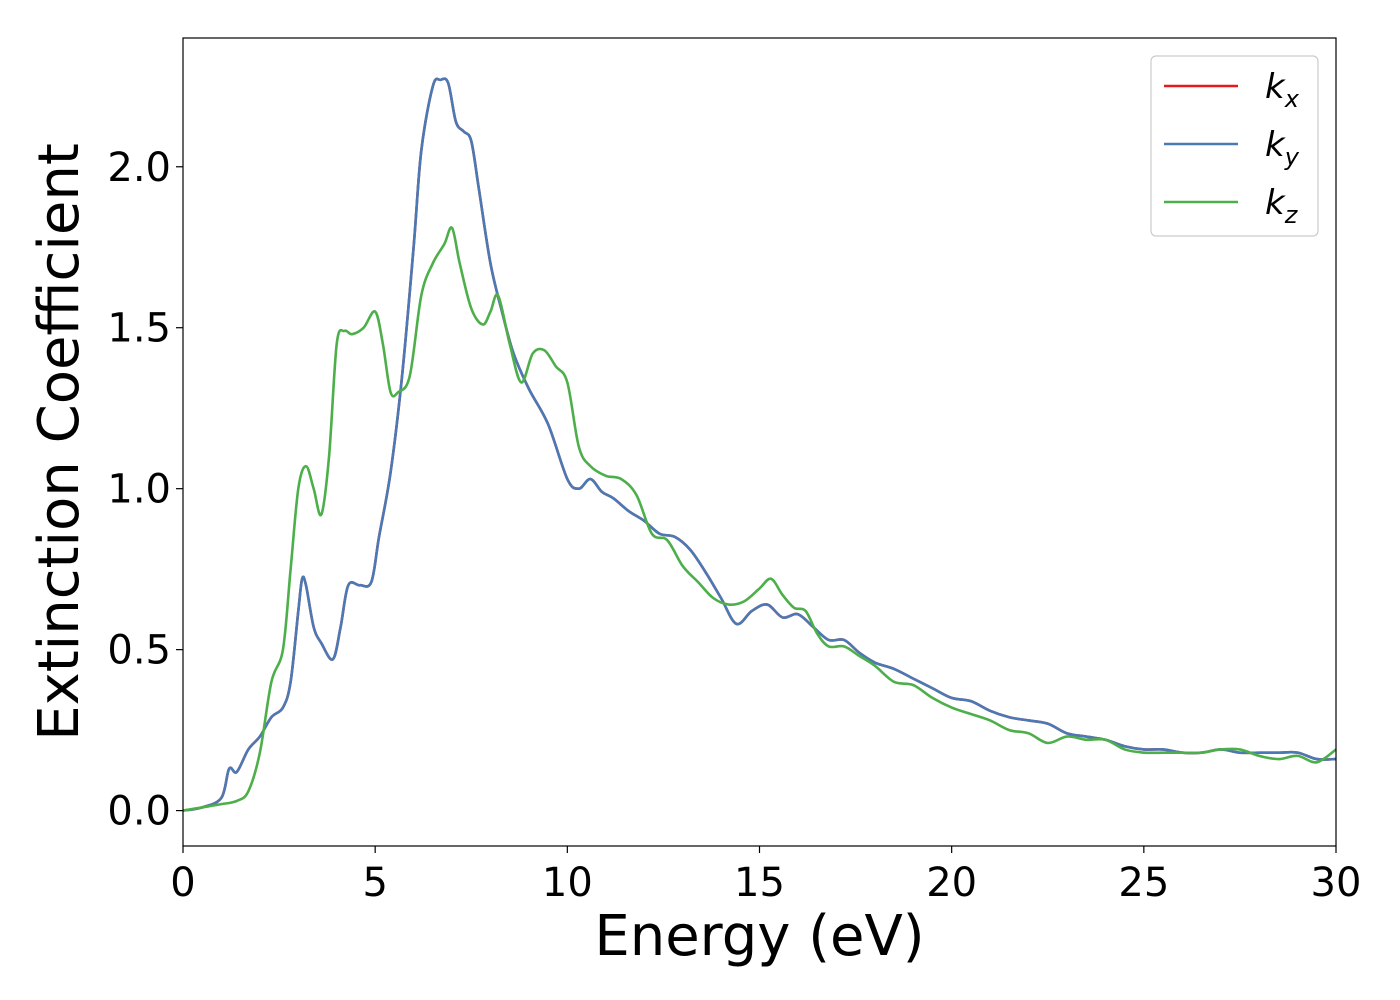  I want to click on x-axis-ticks: 0 5 10 15 20 25 30, so click(765, 876).